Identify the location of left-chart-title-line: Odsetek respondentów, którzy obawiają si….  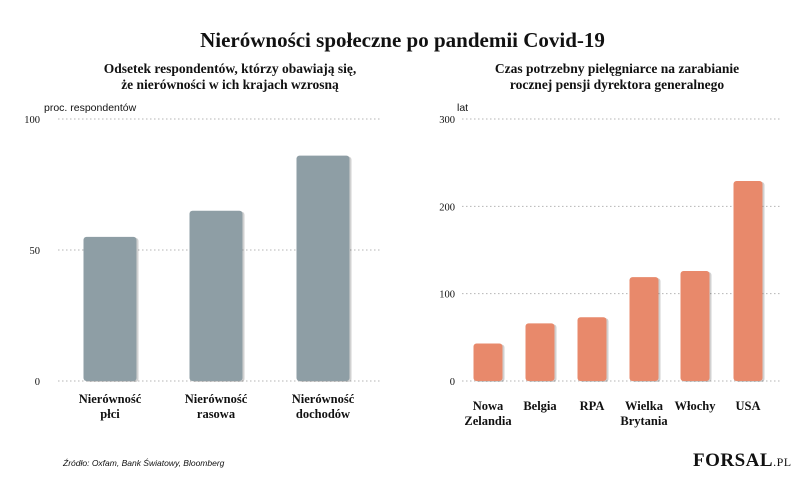
(230, 68).